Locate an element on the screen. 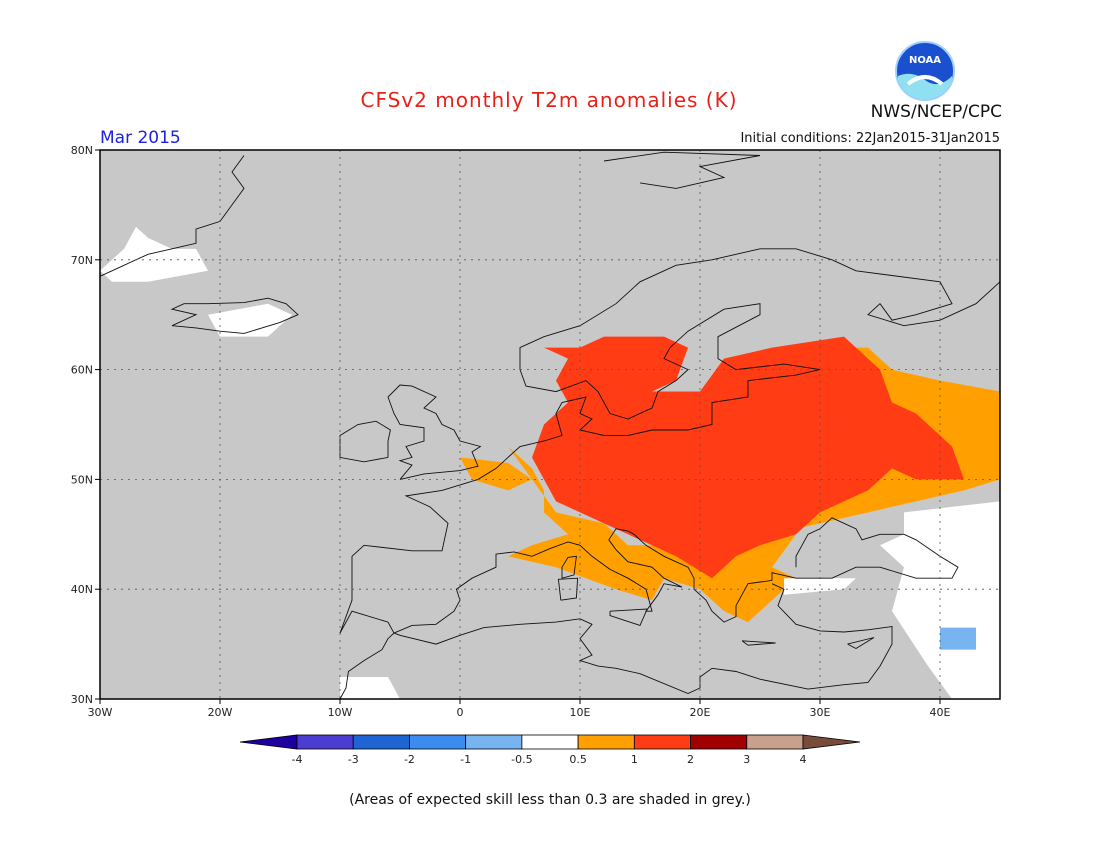  noaa-logo-icon: NOAA is located at coordinates (925, 71).